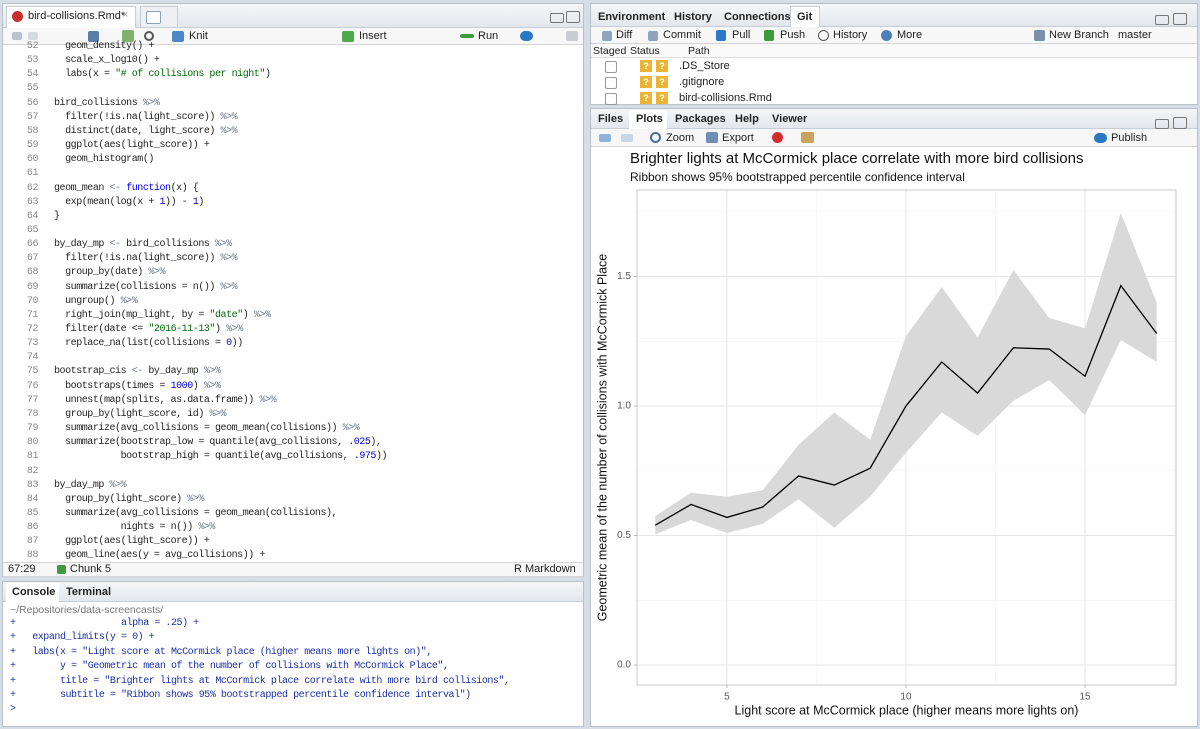 The height and width of the screenshot is (729, 1200). Describe the element at coordinates (545, 569) in the screenshot. I see `document-mode: R Markdown` at that location.